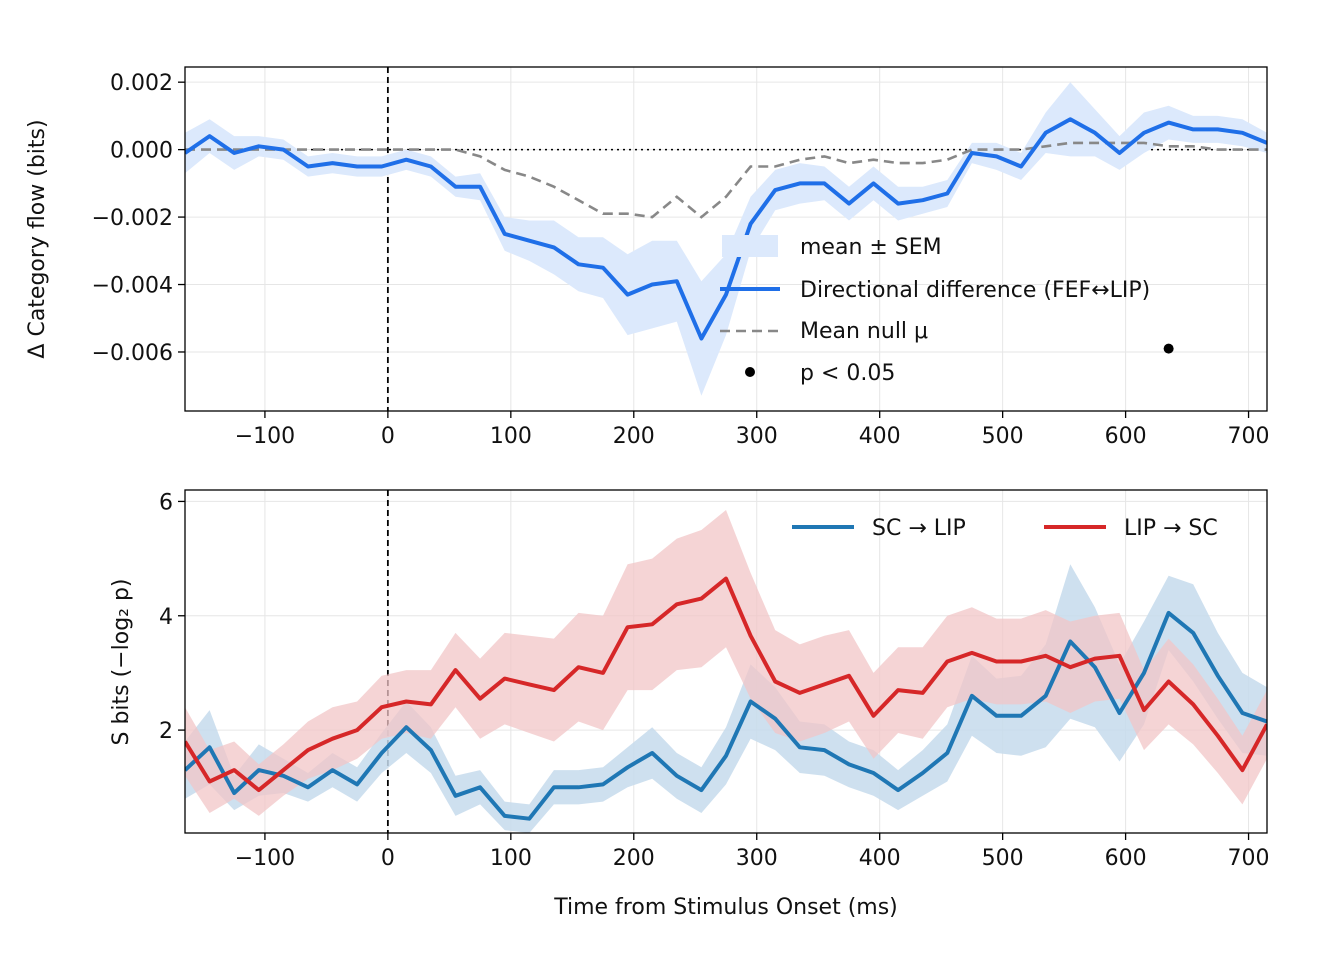  Describe the element at coordinates (975, 290) in the screenshot. I see `legend-diff-label: Directional difference (FEF↔LIP)` at that location.